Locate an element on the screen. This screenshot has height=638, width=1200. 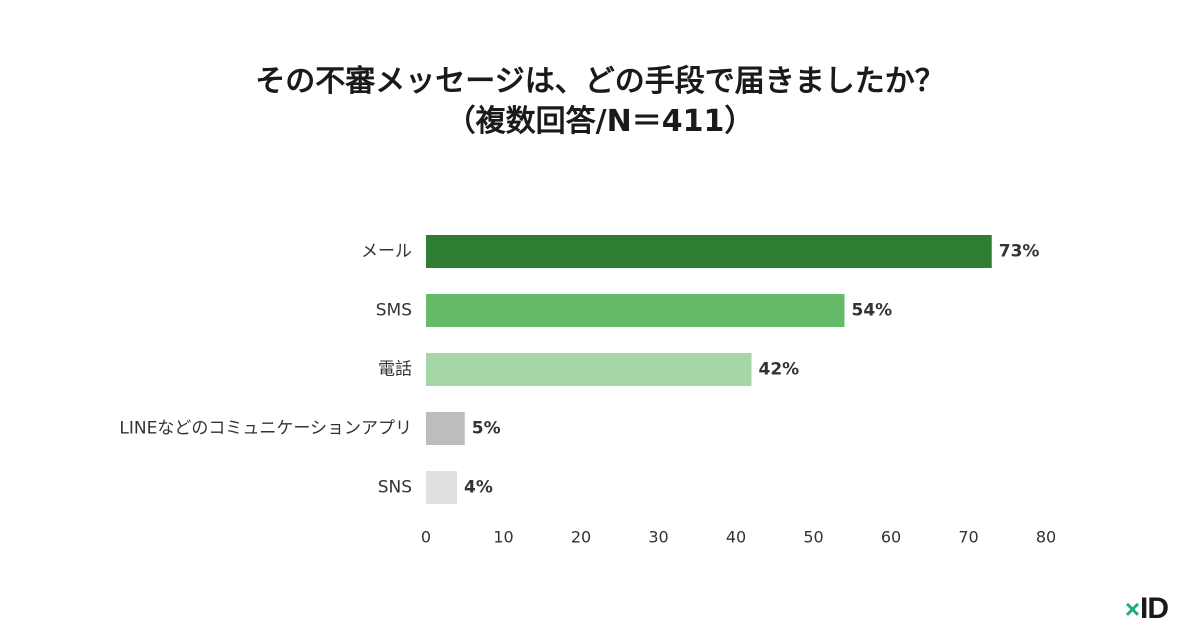
x-tick-label: 20 is located at coordinates (581, 537).